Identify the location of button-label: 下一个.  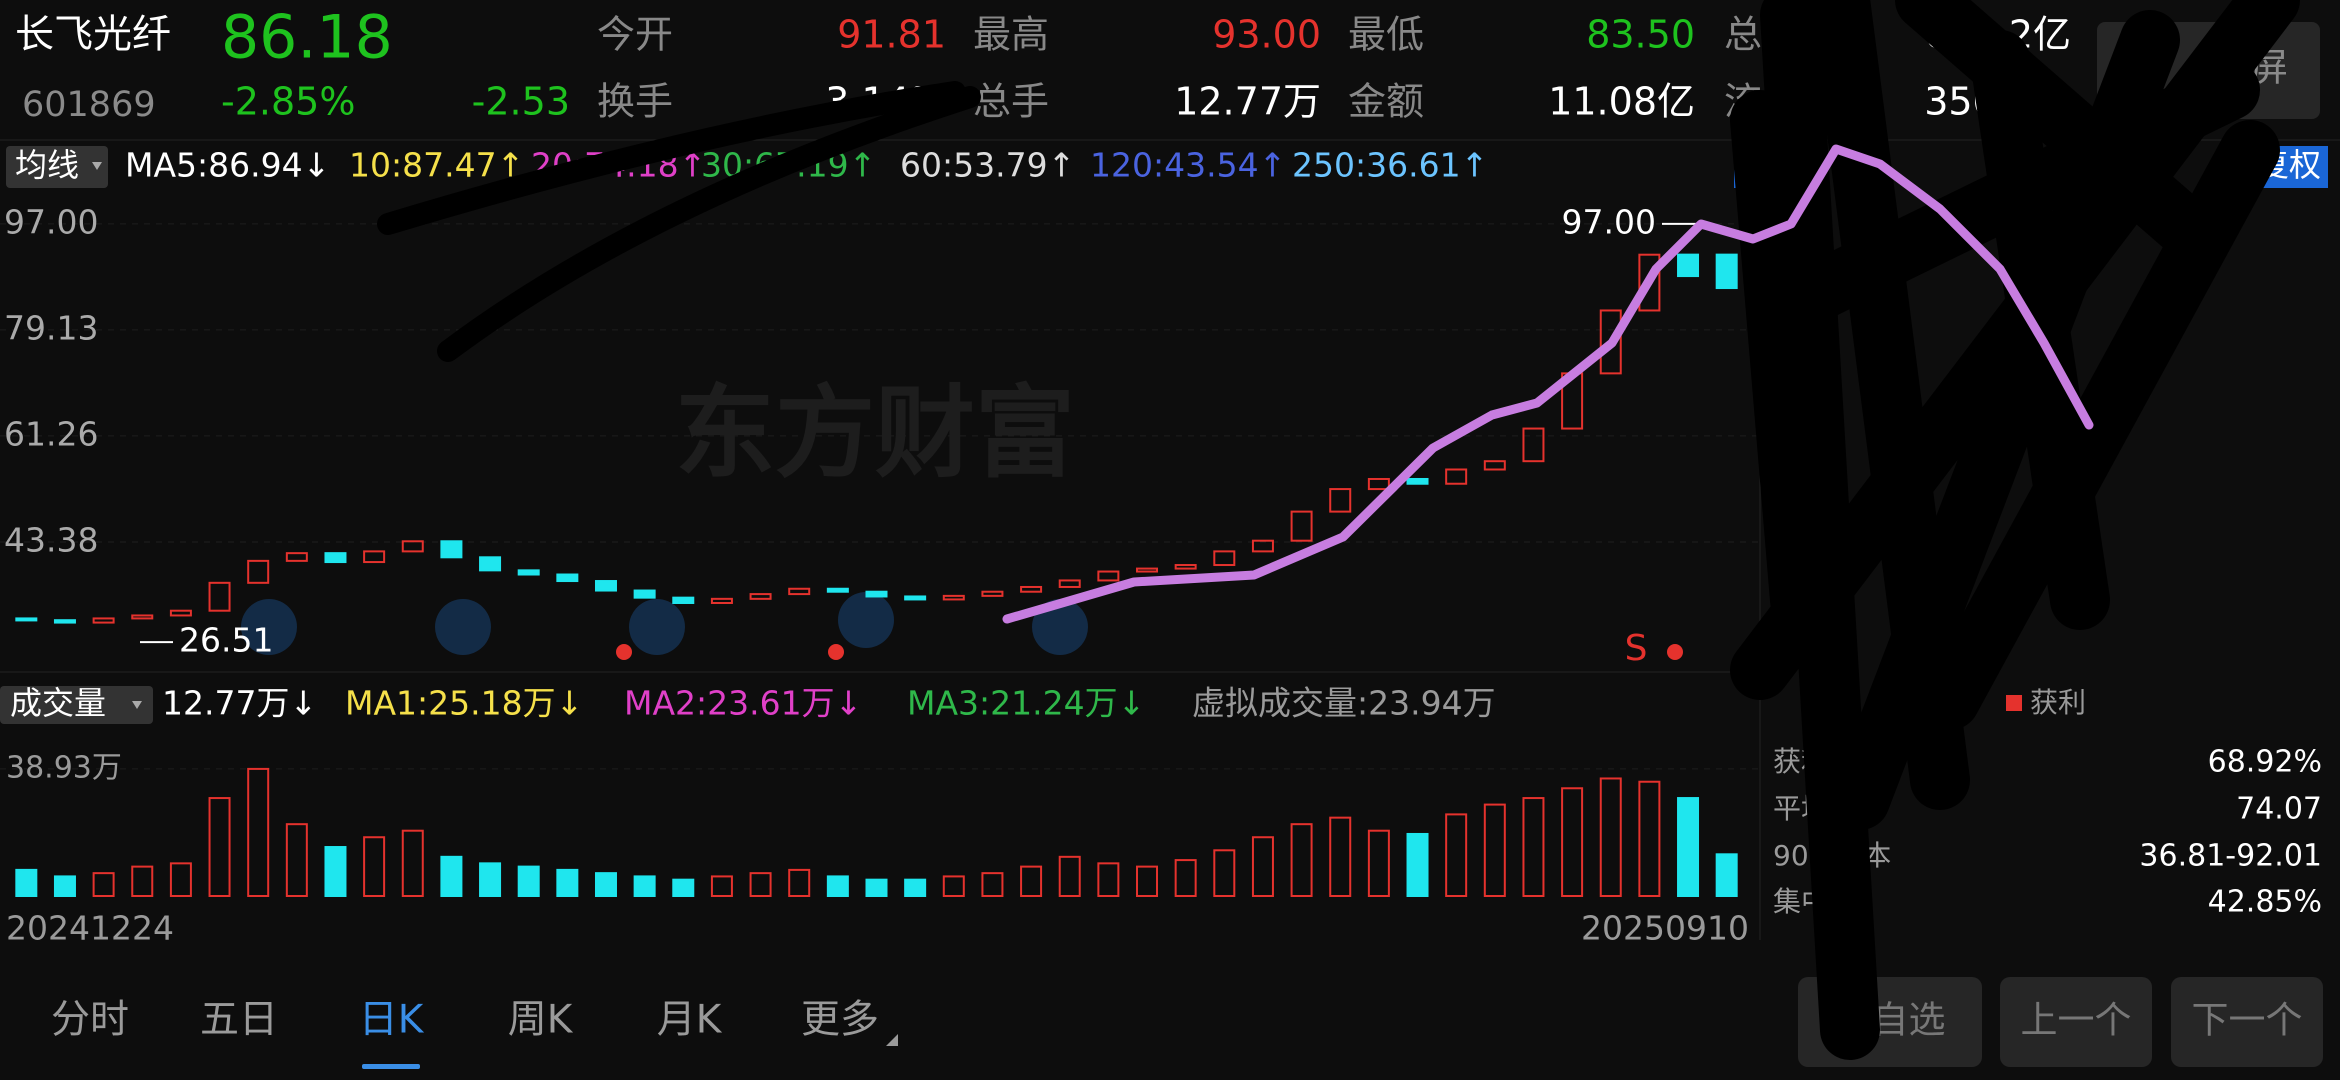
(2247, 1020).